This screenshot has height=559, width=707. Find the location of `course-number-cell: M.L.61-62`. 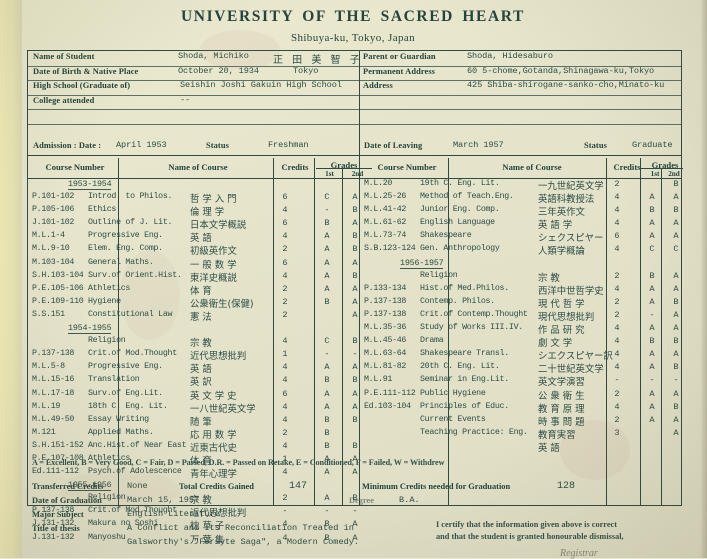

course-number-cell: M.L.61-62 is located at coordinates (385, 223).